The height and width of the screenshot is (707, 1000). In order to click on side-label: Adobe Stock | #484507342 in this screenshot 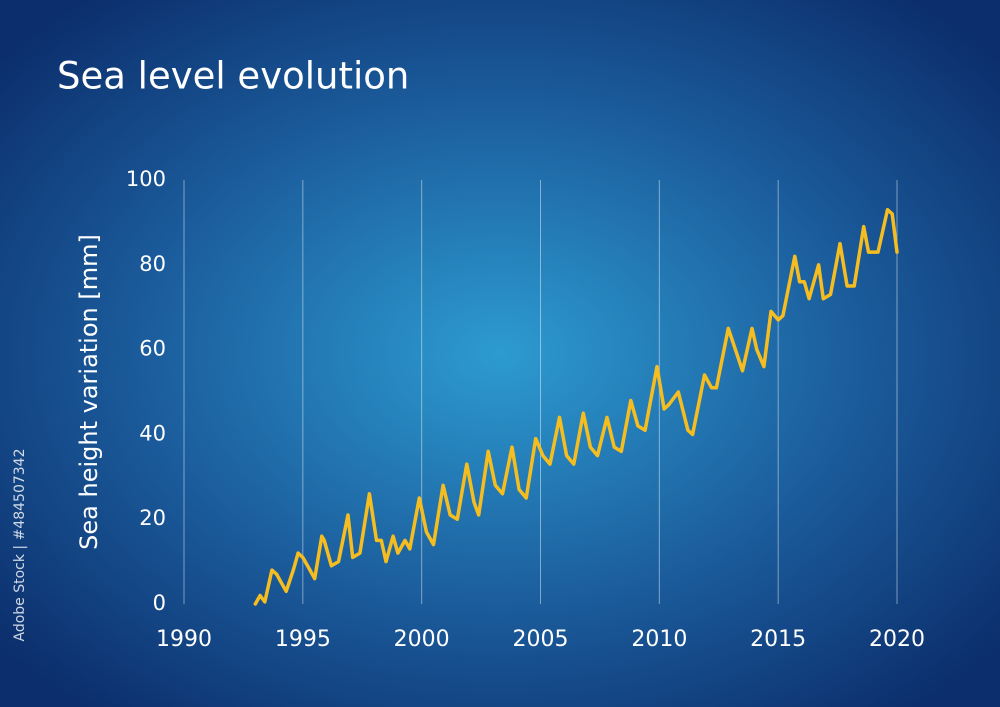, I will do `click(20, 545)`.